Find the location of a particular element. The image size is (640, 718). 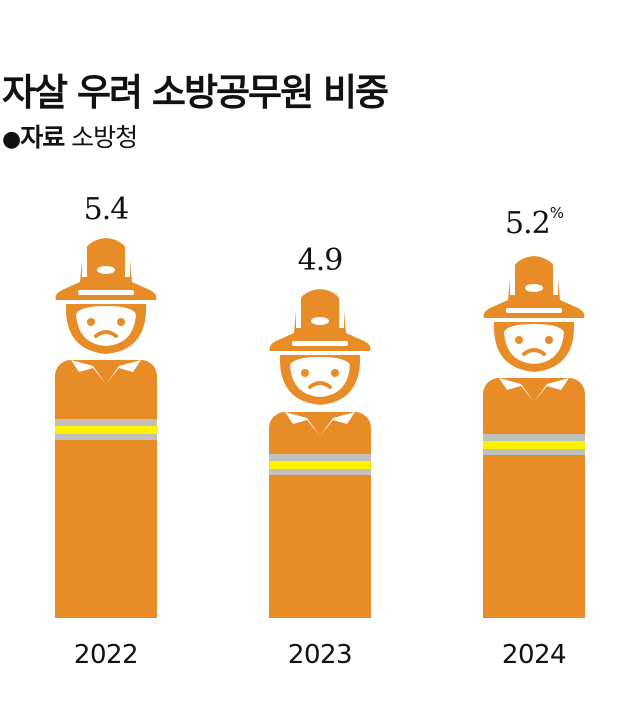

year-label-2023: 2023 is located at coordinates (320, 655).